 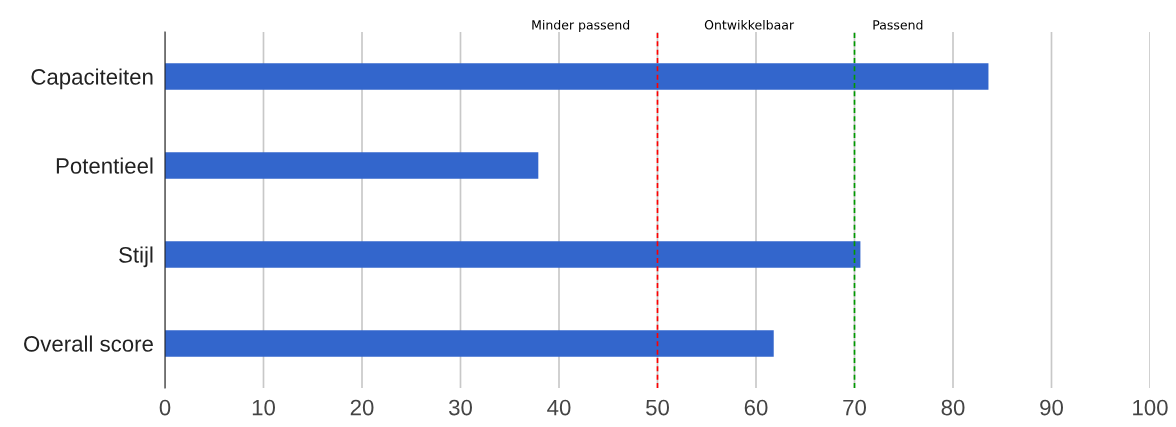 I want to click on y-tick-label: Overall score, so click(x=88, y=343).